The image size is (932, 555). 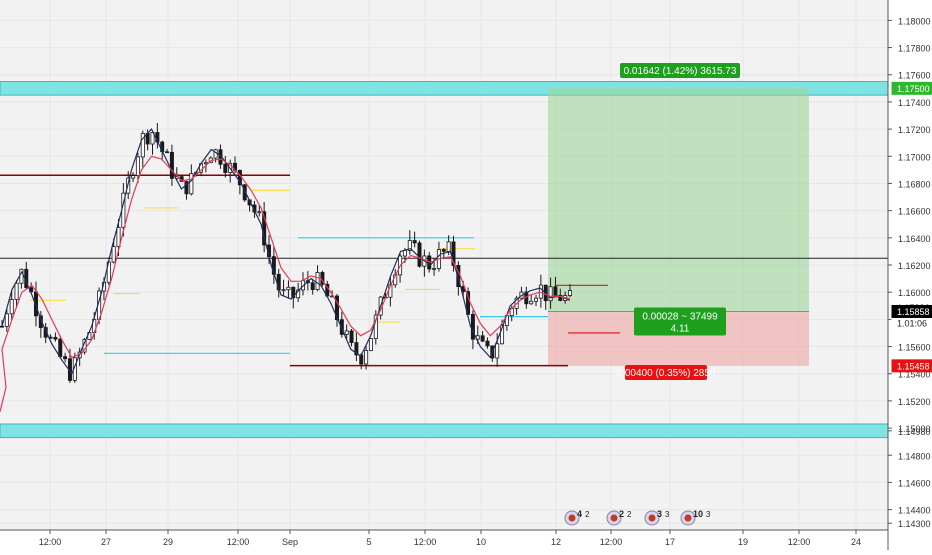 I want to click on x-tick-label: 29, so click(x=168, y=542).